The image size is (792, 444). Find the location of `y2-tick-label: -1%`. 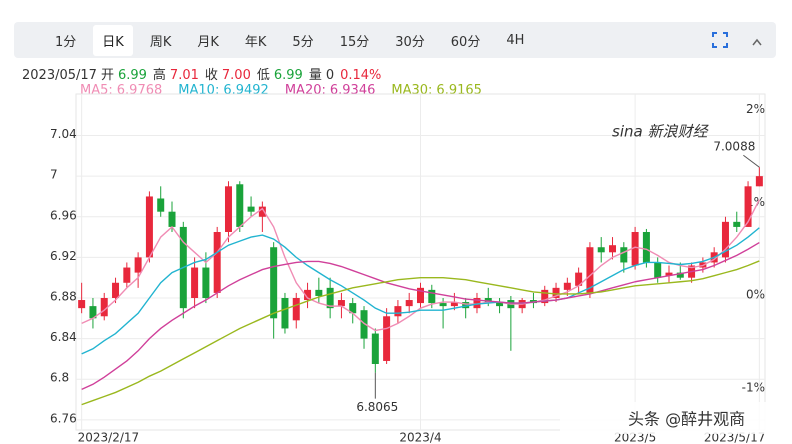

y2-tick-label: -1% is located at coordinates (753, 388).